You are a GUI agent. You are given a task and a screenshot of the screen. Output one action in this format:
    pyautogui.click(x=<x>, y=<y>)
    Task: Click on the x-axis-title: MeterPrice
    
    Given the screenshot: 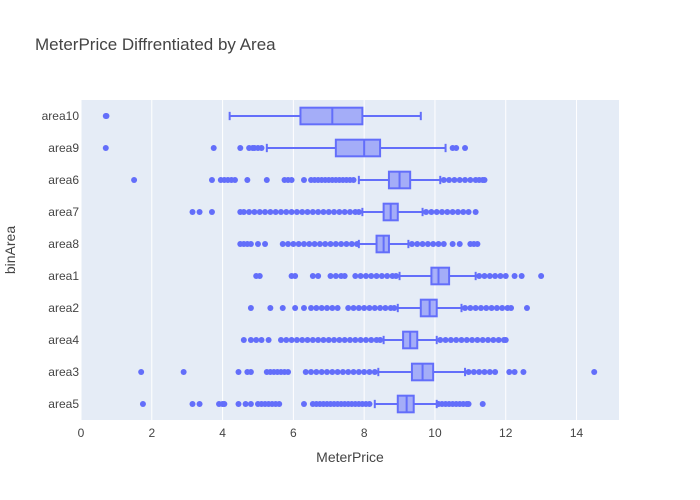 What is the action you would take?
    pyautogui.click(x=350, y=457)
    